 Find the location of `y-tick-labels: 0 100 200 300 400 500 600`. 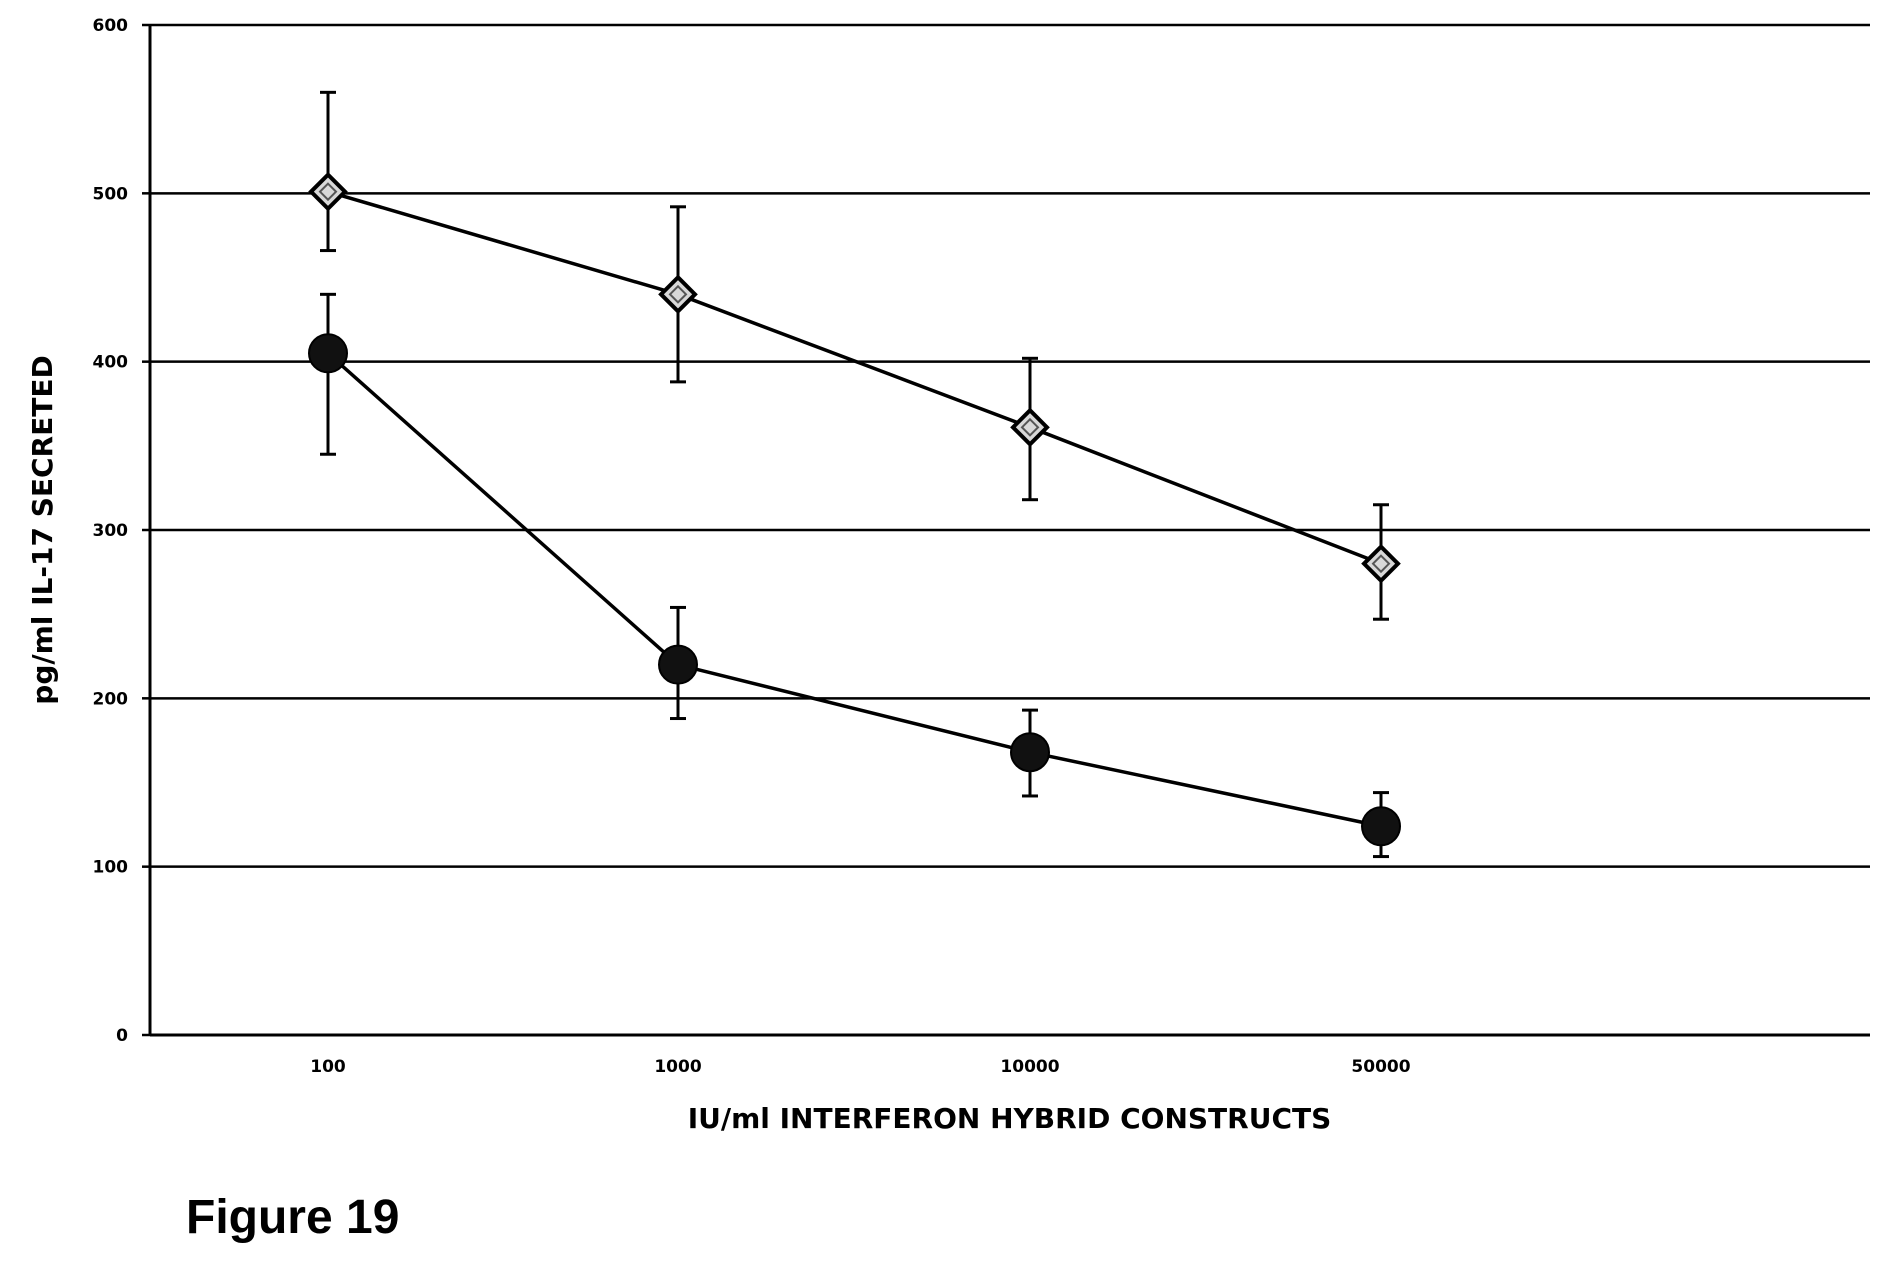

y-tick-labels: 0 100 200 300 400 500 600 is located at coordinates (111, 531).